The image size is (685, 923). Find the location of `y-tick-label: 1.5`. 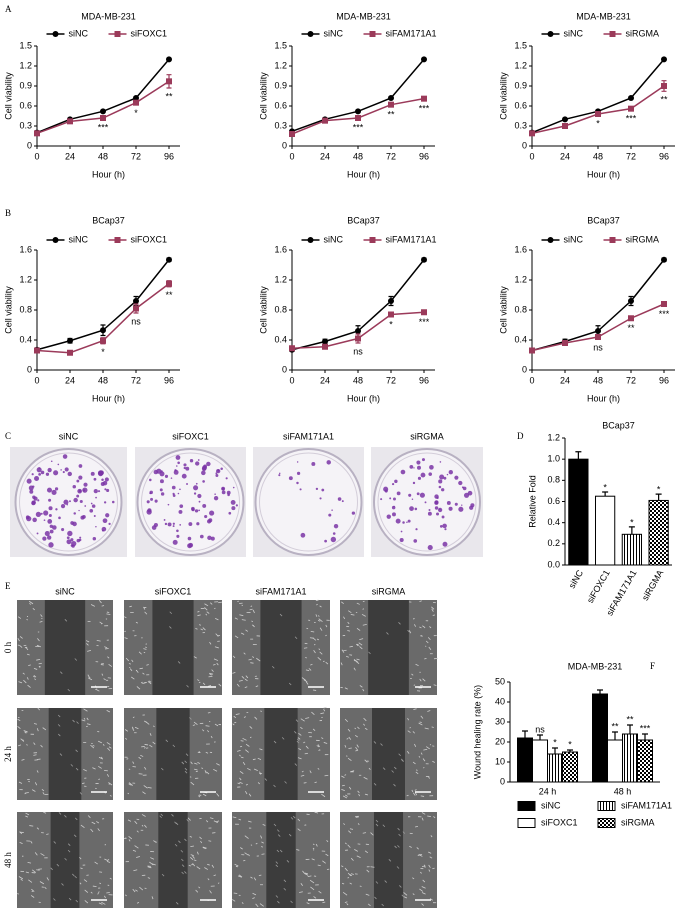

y-tick-label: 1.5 is located at coordinates (25, 45).